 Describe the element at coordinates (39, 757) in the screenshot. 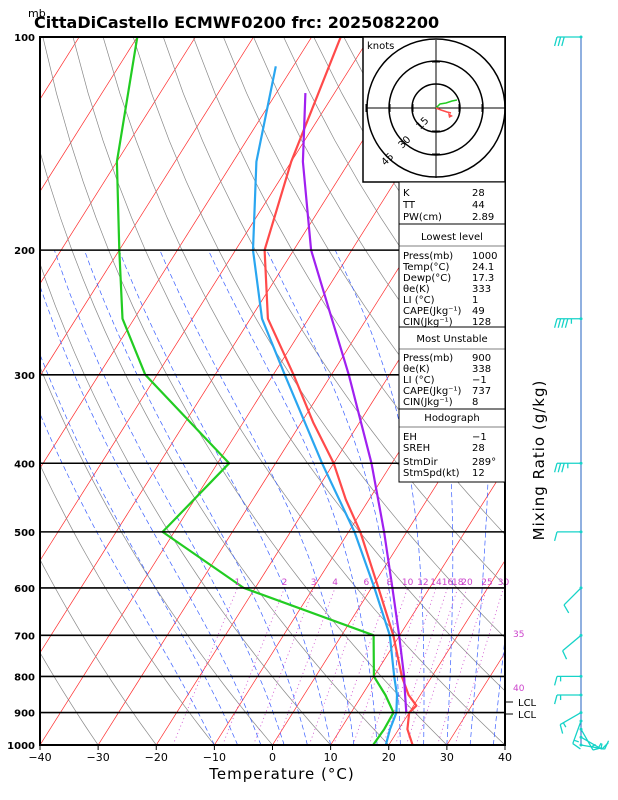

I see `x-tick-label: −40` at that location.